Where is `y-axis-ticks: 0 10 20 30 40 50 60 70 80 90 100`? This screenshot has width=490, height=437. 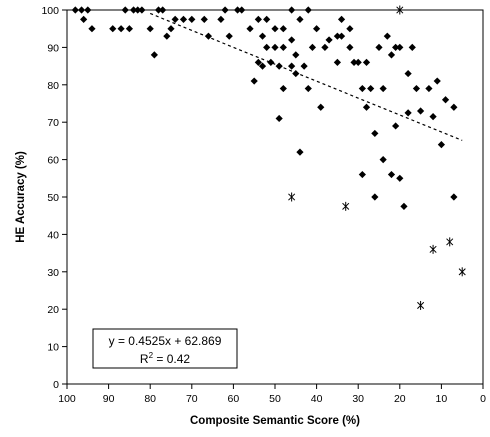 y-axis-ticks: 0 10 20 30 40 50 60 70 80 90 100 is located at coordinates (54, 198).